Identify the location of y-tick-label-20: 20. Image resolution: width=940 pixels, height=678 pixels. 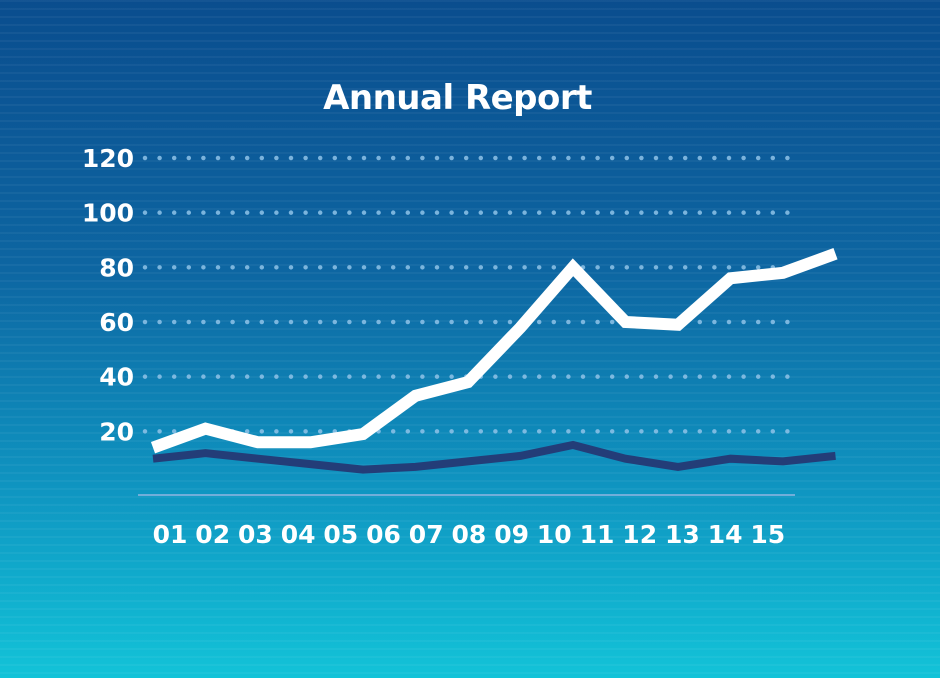
(116, 431).